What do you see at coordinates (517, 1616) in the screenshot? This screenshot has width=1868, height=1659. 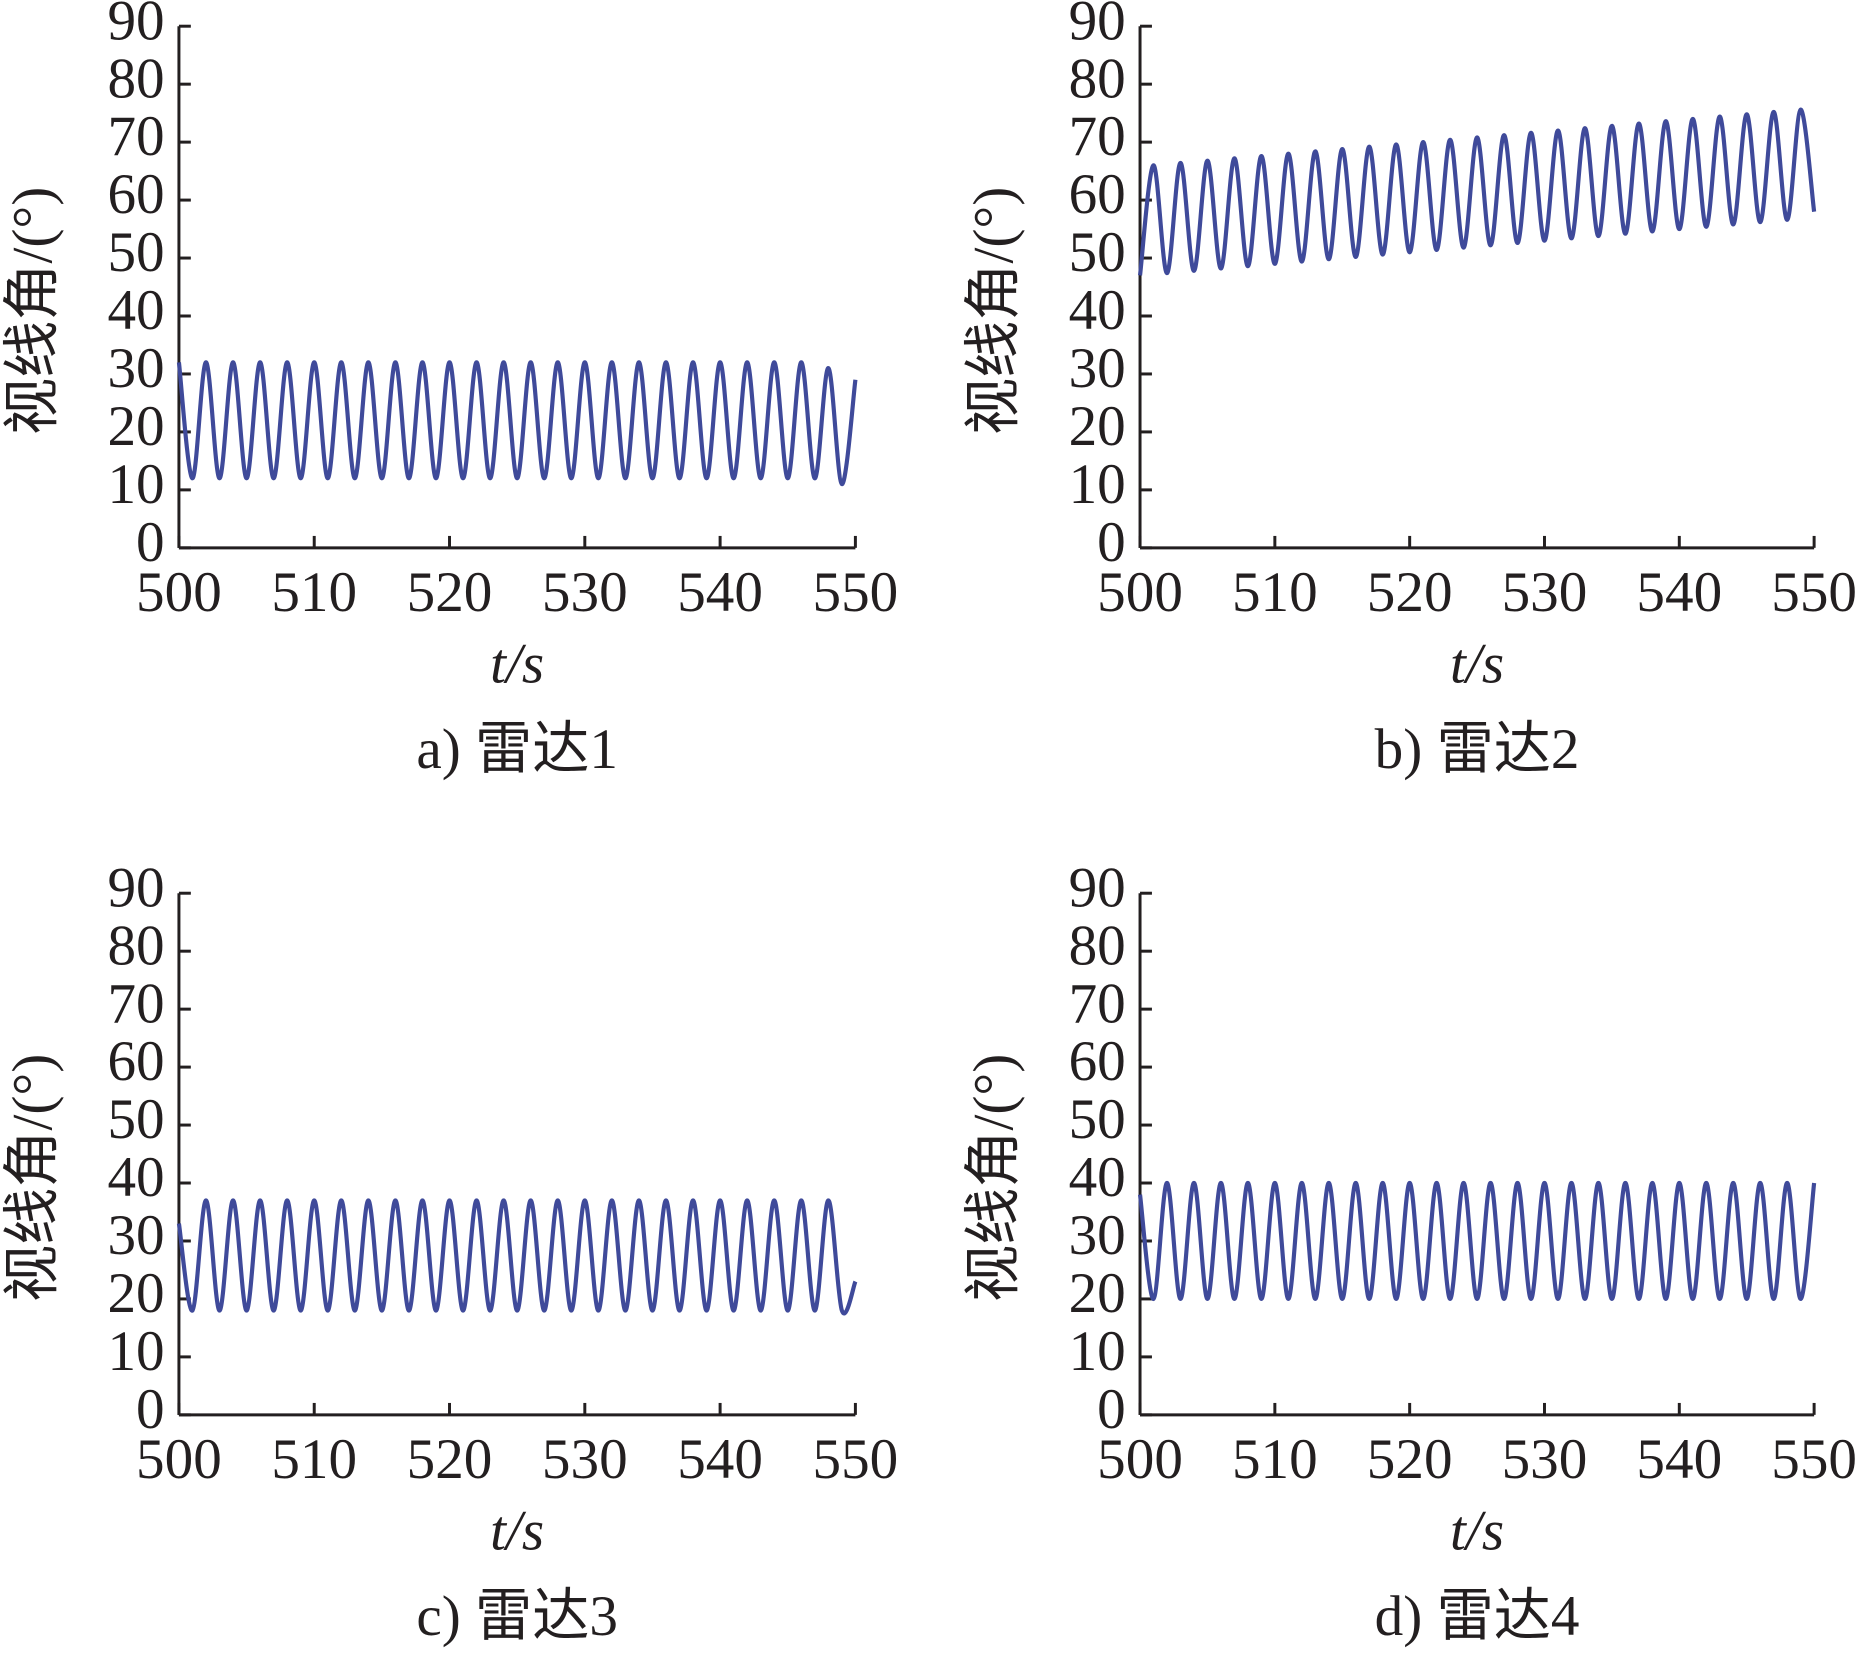 I see `caption: c) 雷达3` at bounding box center [517, 1616].